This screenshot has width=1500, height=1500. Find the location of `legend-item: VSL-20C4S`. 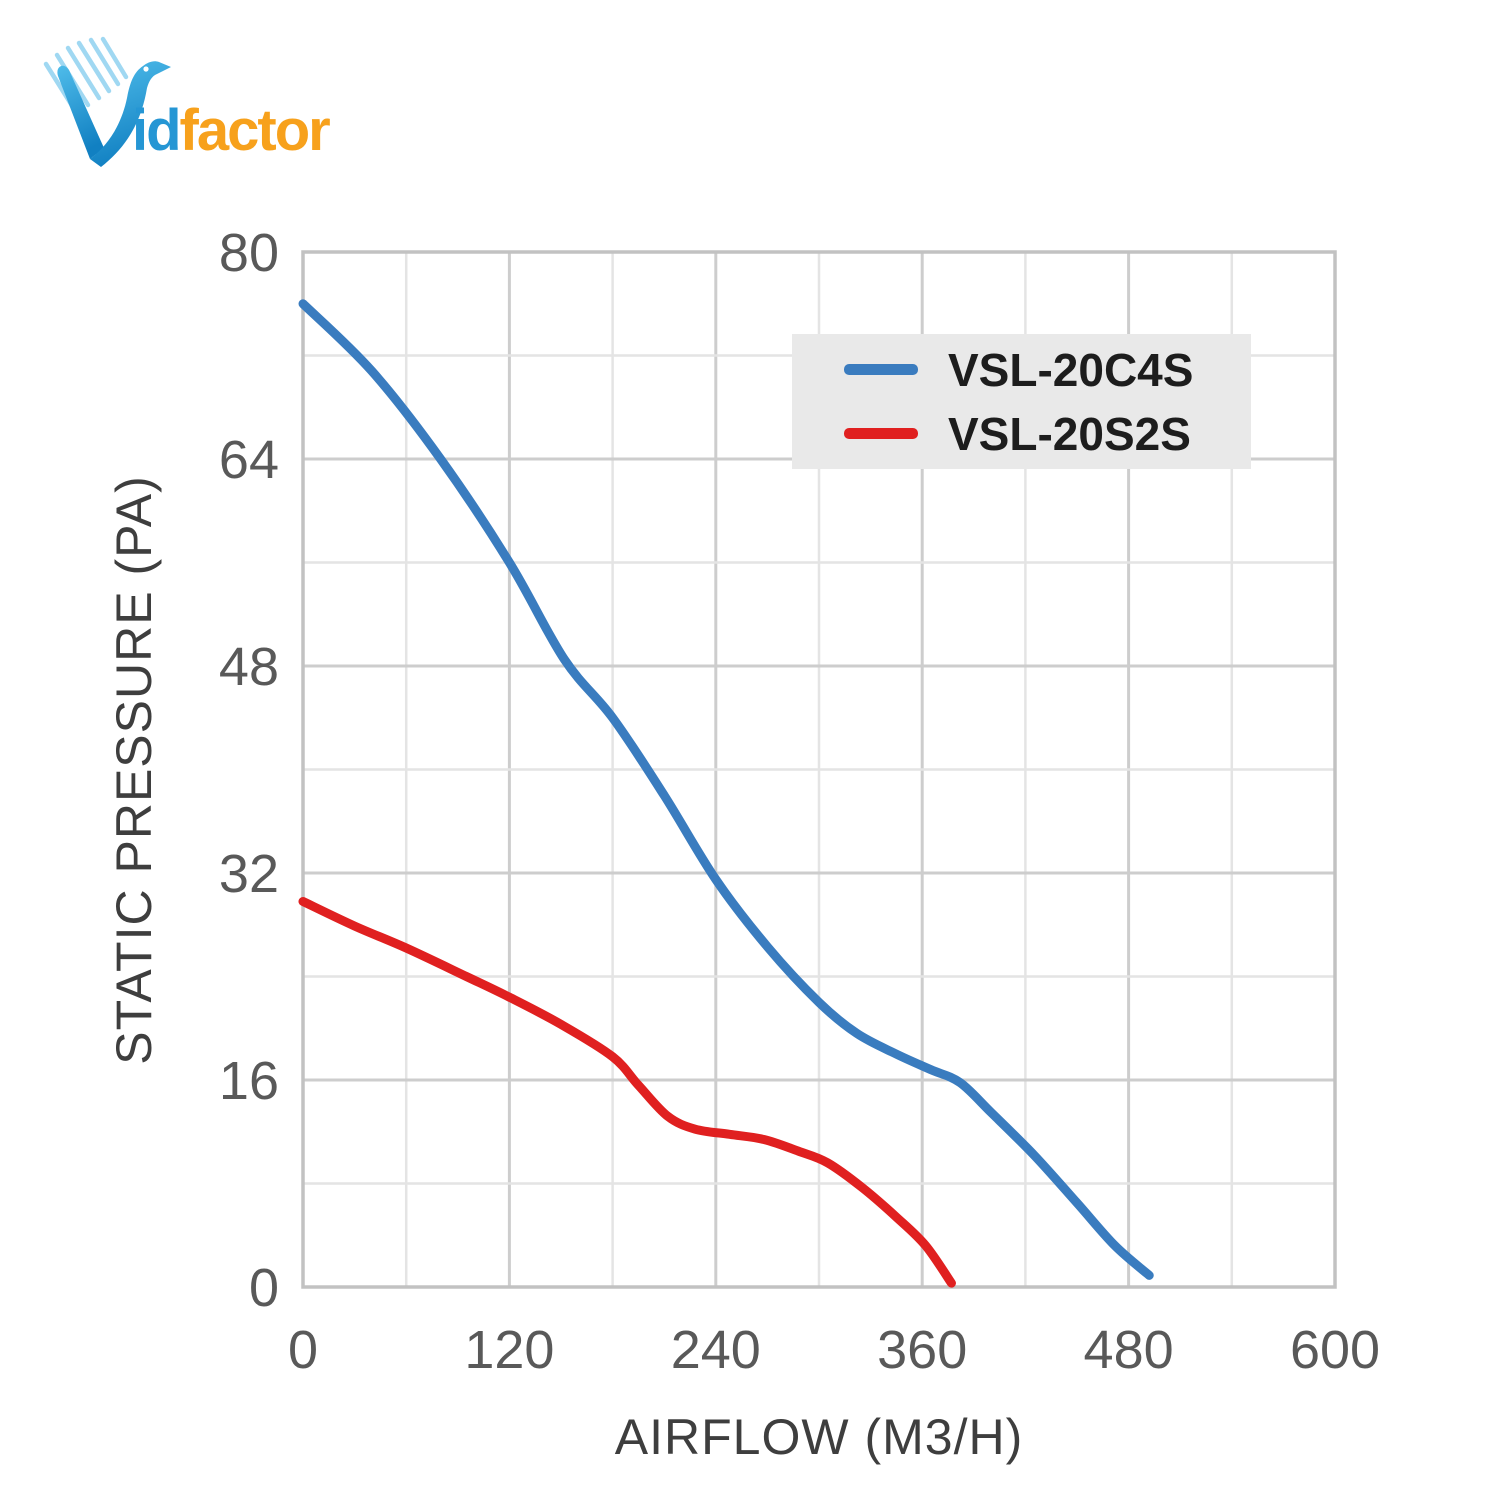

legend-item: VSL-20C4S is located at coordinates (1021, 370).